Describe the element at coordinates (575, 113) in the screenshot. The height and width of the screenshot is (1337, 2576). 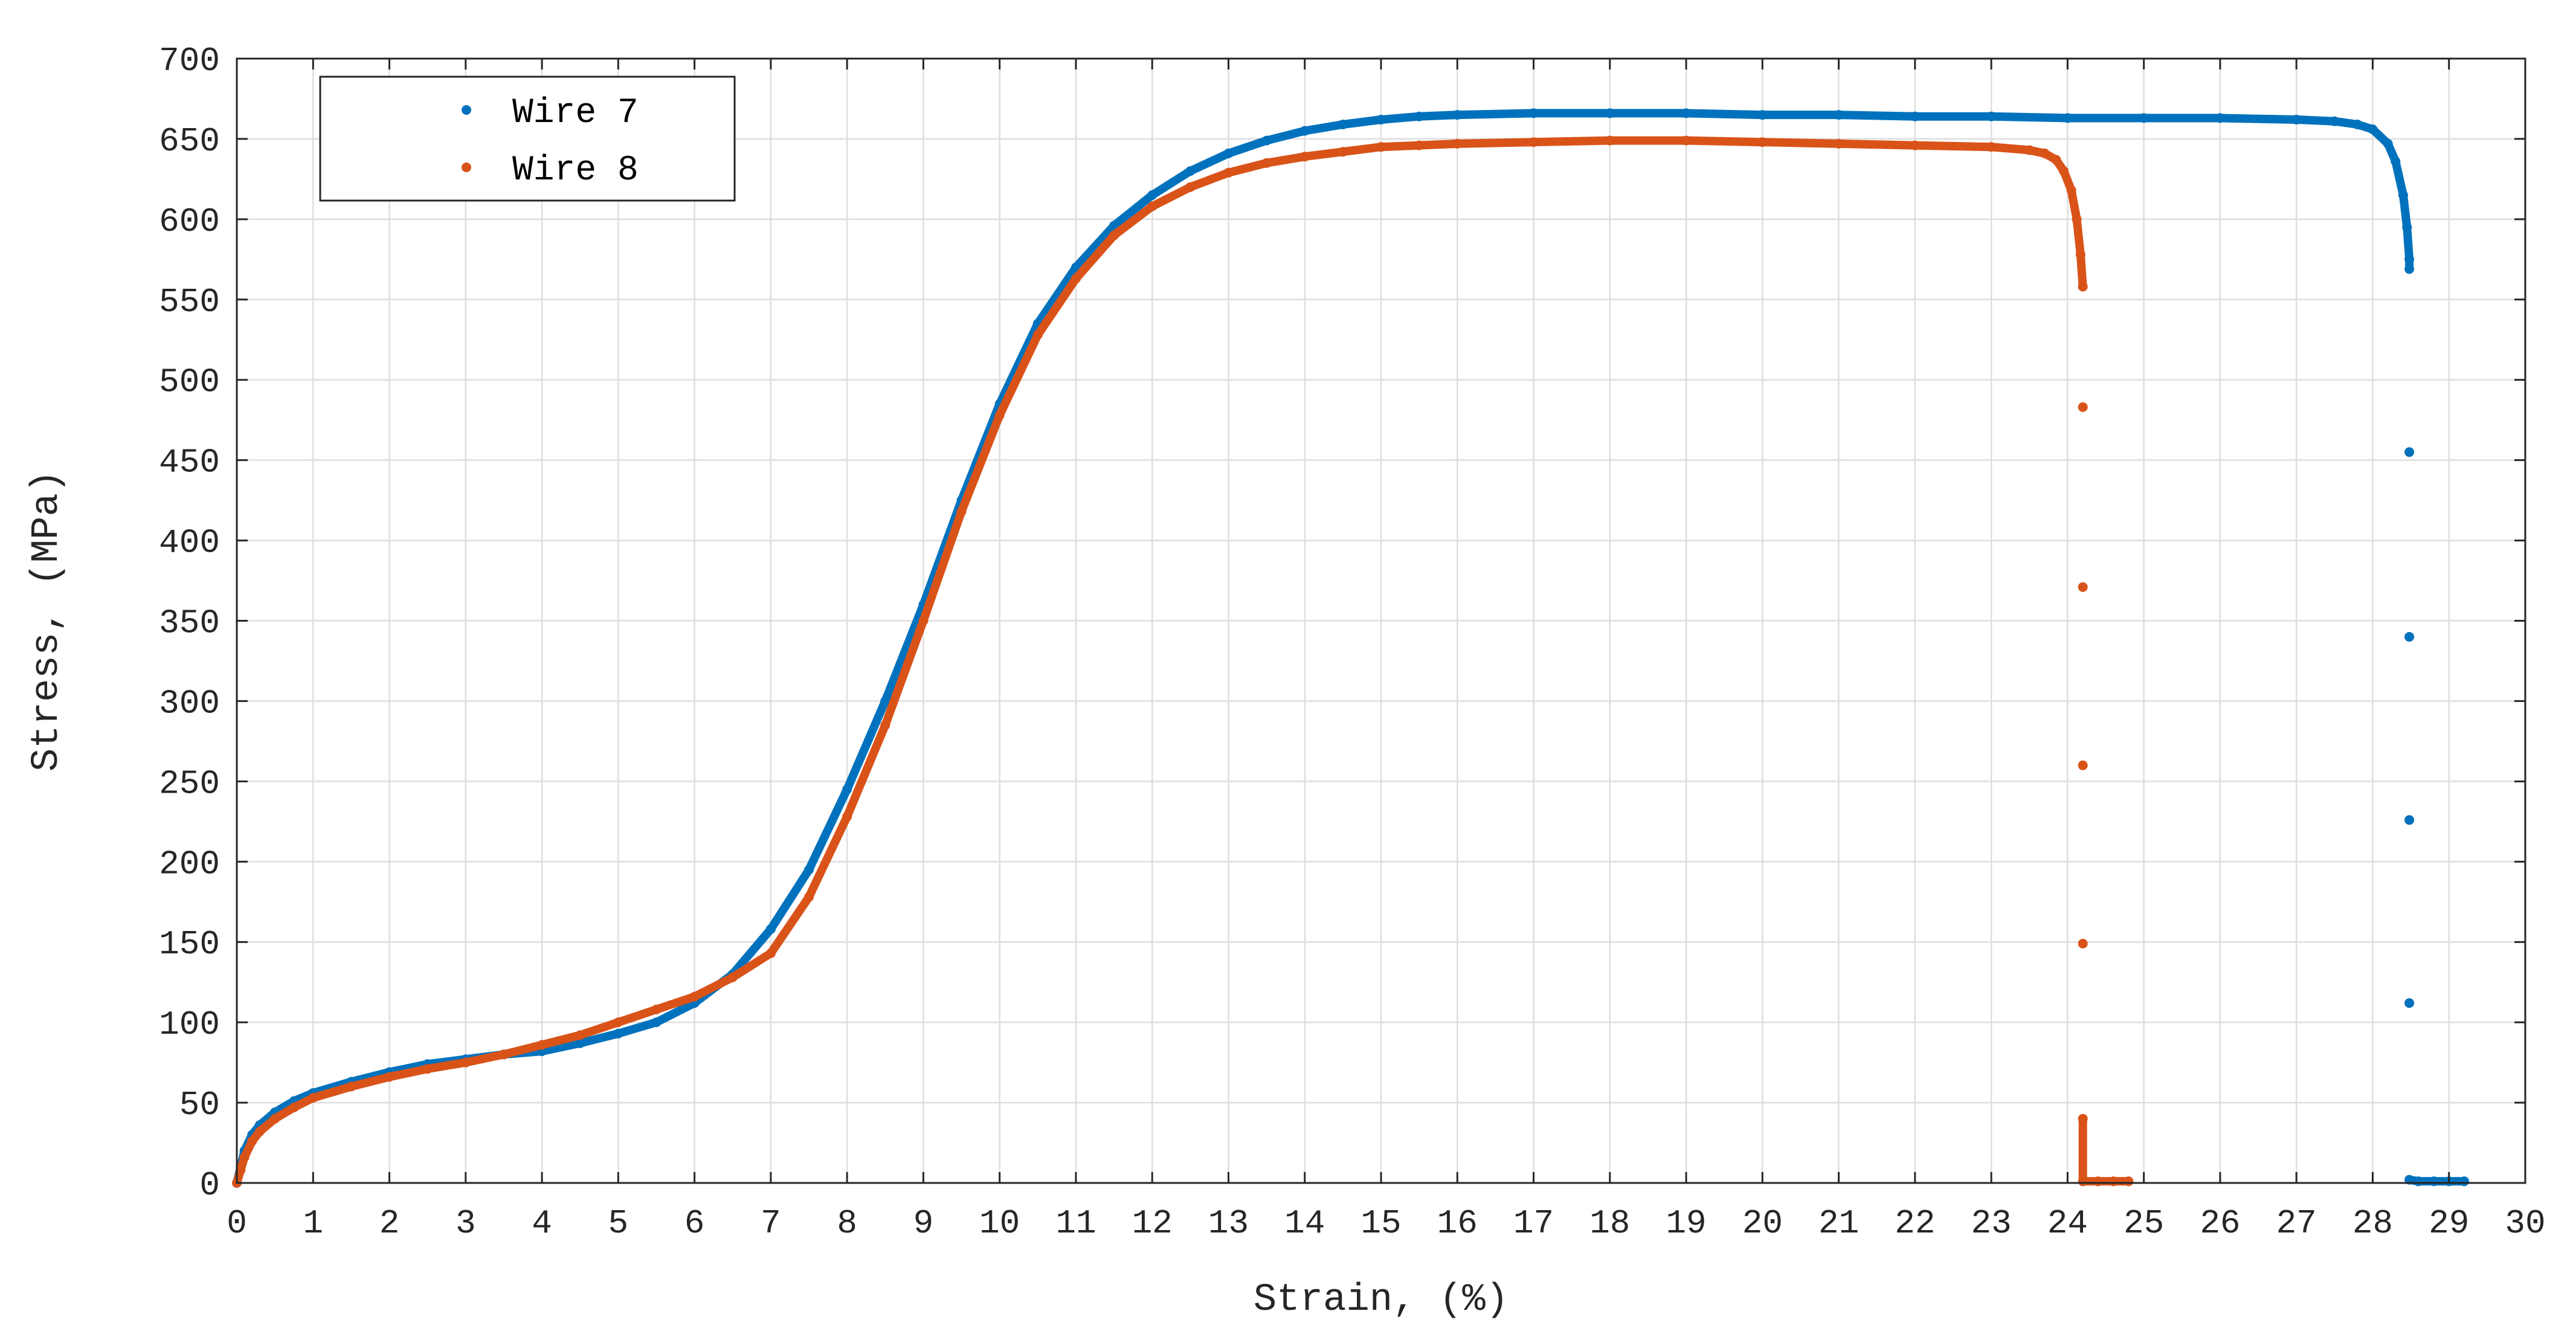
I see `legend-label-wire-7: Wire 7` at that location.